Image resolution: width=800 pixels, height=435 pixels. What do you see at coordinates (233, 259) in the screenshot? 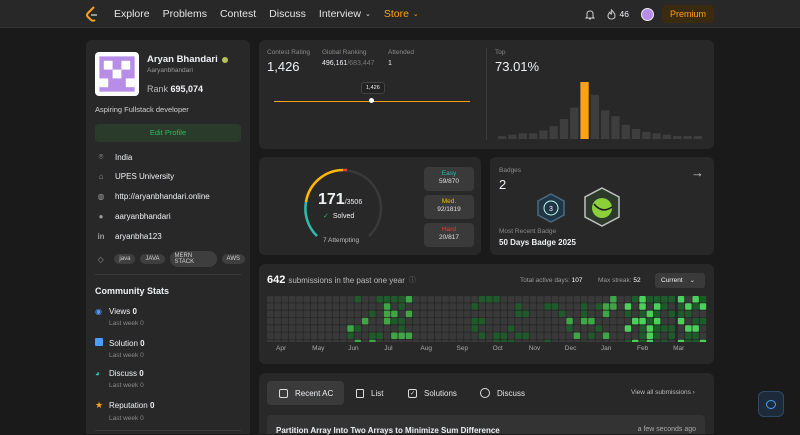
I see `skill-tag: AWS` at bounding box center [233, 259].